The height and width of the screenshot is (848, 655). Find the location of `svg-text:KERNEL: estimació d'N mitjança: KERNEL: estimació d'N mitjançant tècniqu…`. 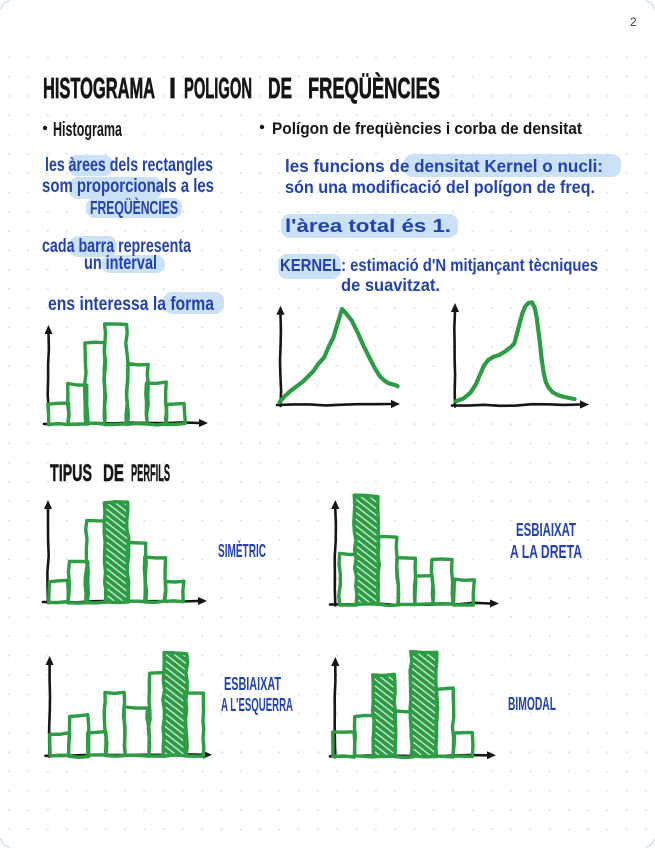

svg-text:KERNEL: estimació d'N mitjança: KERNEL: estimació d'N mitjançant tècniqu… is located at coordinates (439, 265).